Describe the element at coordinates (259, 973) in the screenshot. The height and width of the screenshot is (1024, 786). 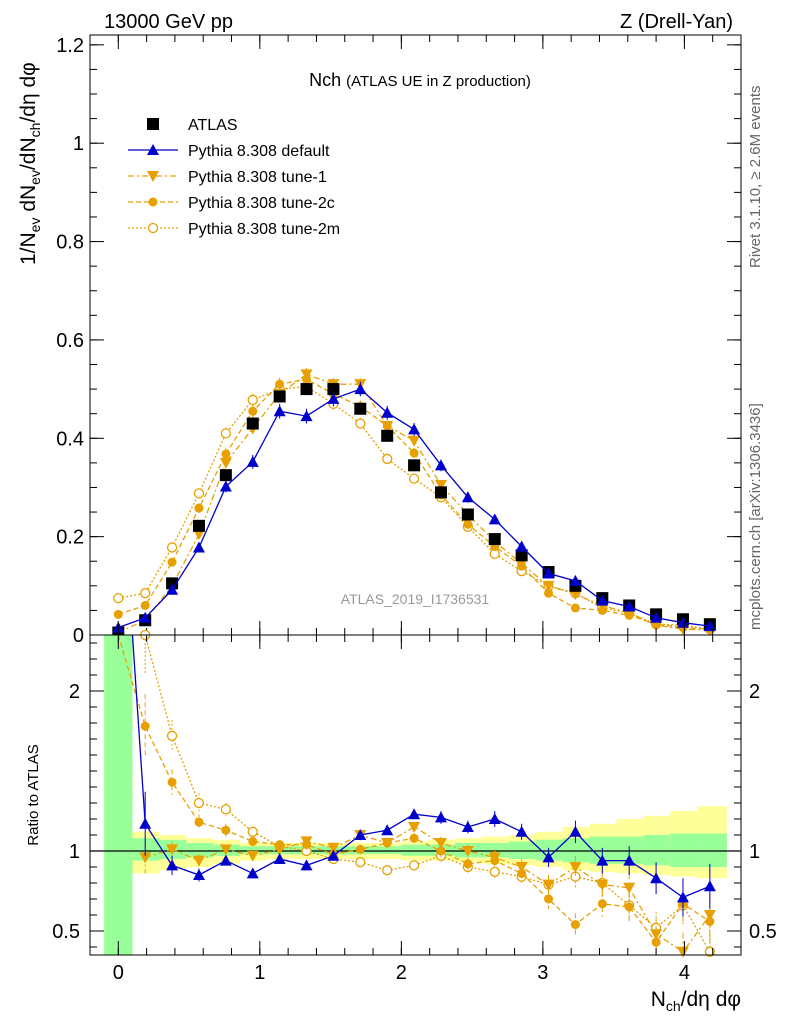
I see `ratio-x-tick-label: 1` at that location.